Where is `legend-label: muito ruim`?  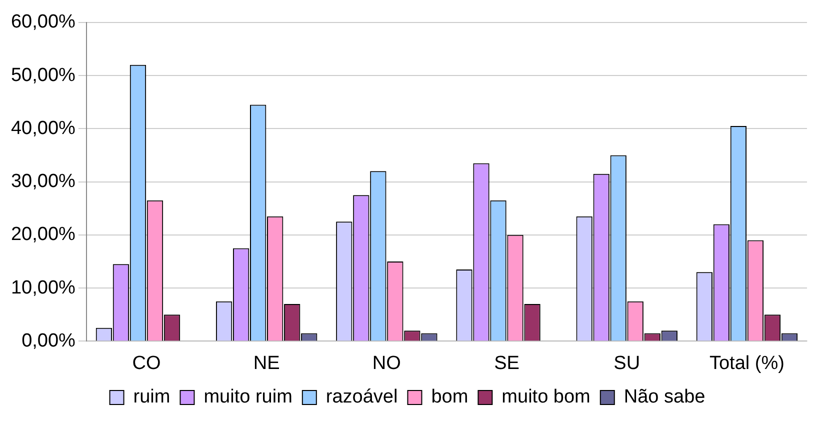
legend-label: muito ruim is located at coordinates (248, 397).